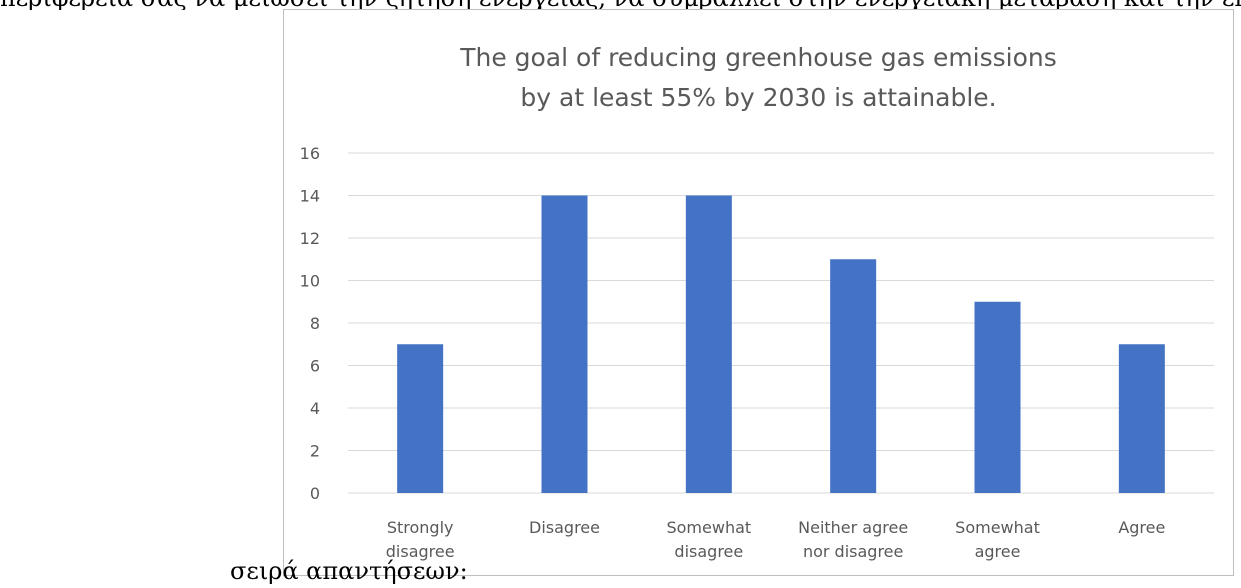 The image size is (1241, 588). I want to click on x-tick-label: Strongly, so click(420, 527).